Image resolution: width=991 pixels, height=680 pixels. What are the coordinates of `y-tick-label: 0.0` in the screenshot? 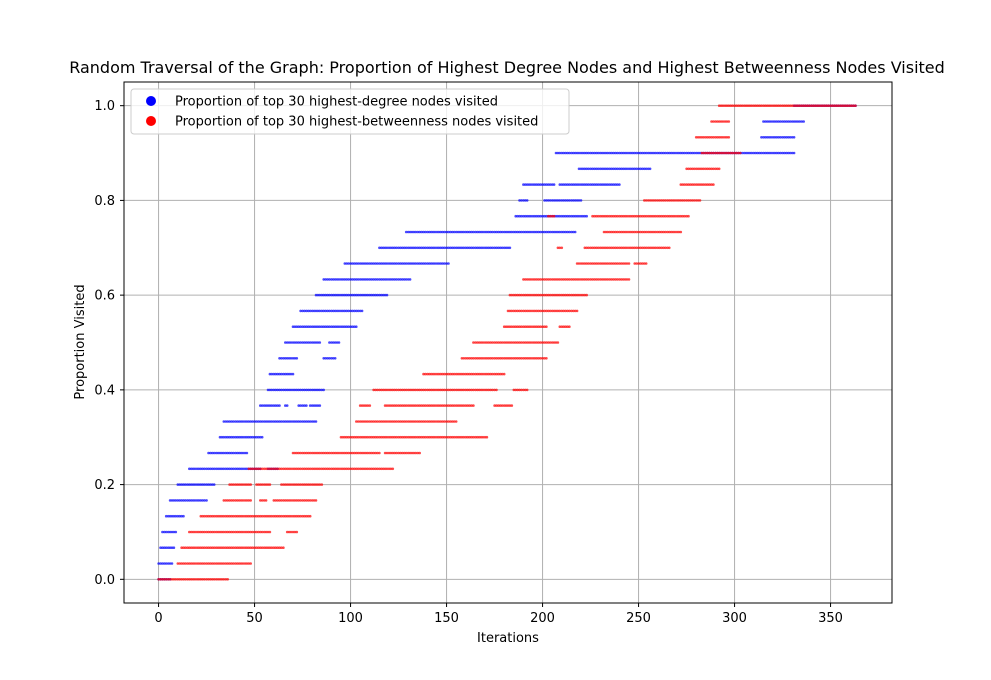 It's located at (104, 580).